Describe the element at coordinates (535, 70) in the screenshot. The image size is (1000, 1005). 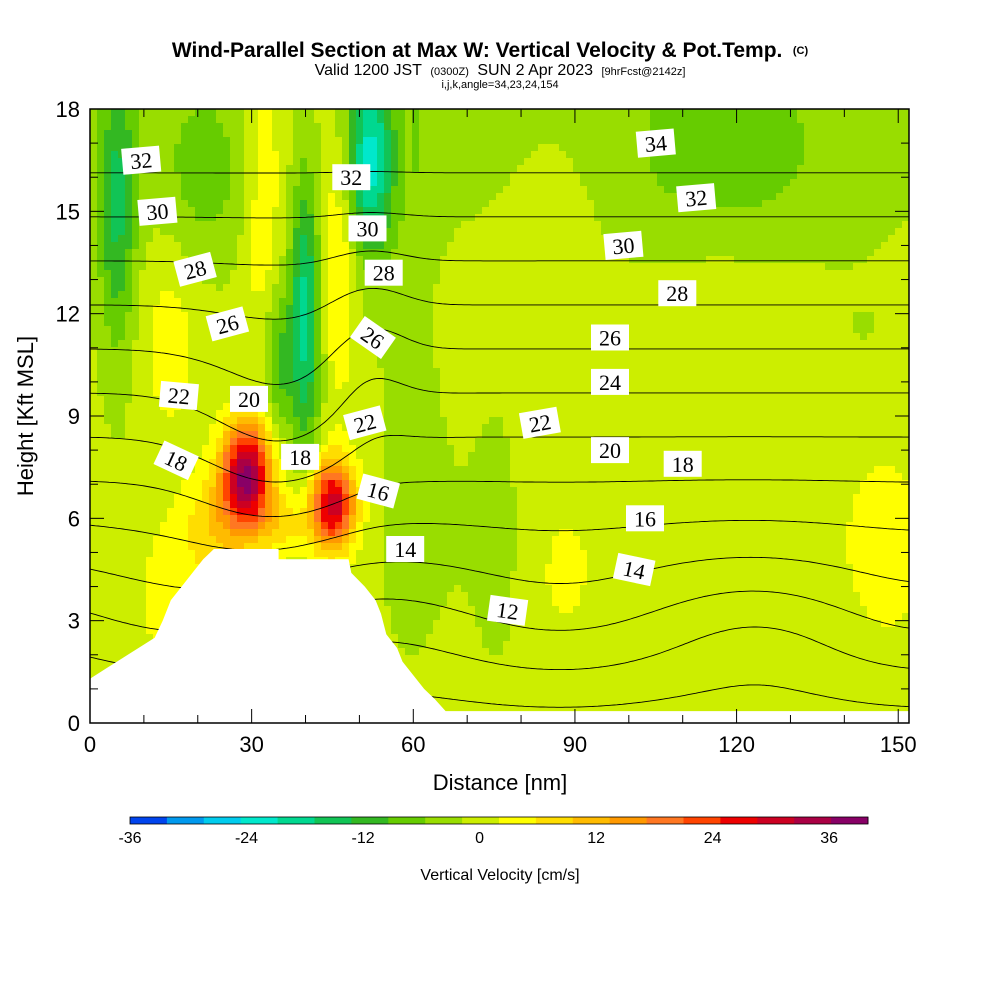
I see `subtitle-date: SUN 2 Apr 2023` at that location.